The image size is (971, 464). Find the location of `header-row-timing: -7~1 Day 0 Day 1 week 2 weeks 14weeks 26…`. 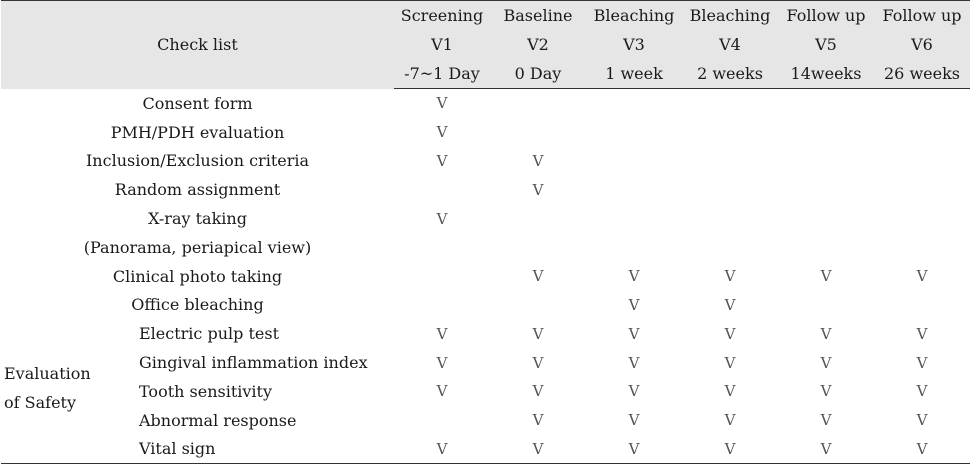

header-row-timing: -7~1 Day 0 Day 1 week 2 weeks 14weeks 26… is located at coordinates (485, 74).